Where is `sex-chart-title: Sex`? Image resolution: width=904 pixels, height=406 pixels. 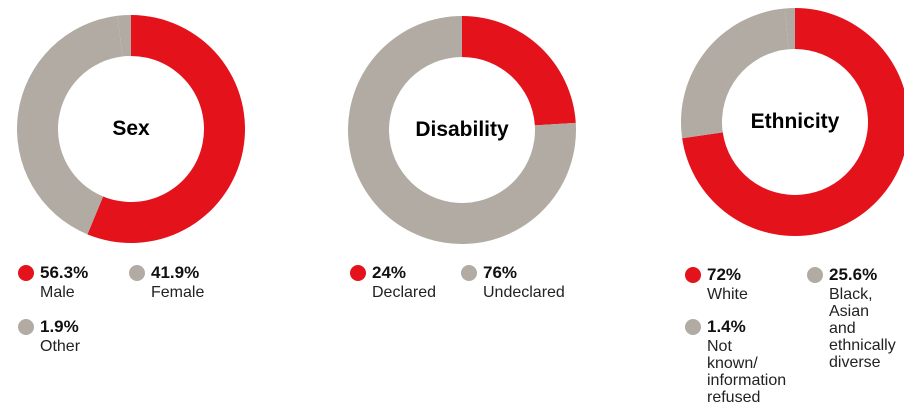
sex-chart-title: Sex is located at coordinates (131, 128).